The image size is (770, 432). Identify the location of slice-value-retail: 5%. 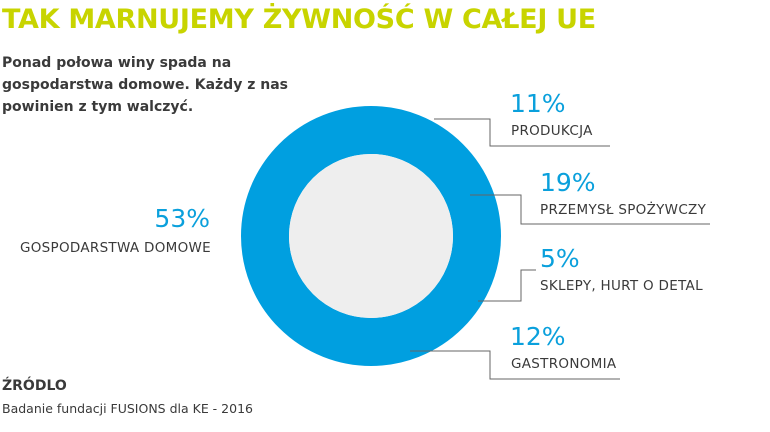
(560, 258).